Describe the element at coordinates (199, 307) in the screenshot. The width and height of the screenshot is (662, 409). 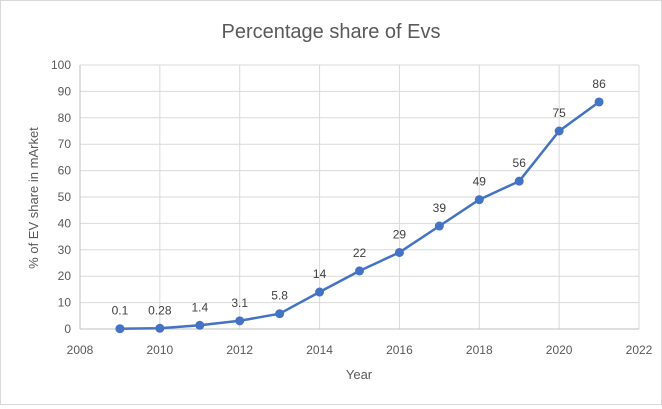
I see `data-label: 1.4` at that location.